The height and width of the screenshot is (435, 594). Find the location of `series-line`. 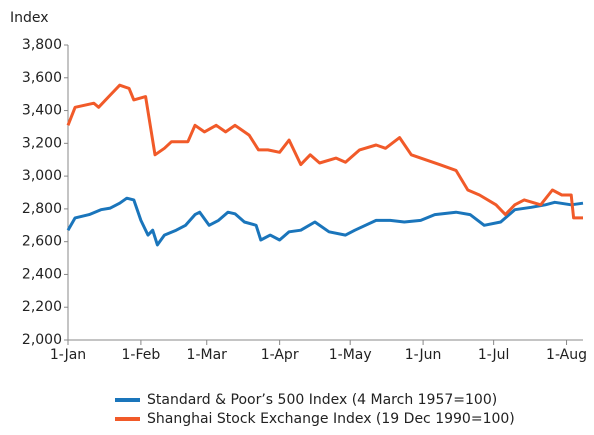

series-line is located at coordinates (325, 221).